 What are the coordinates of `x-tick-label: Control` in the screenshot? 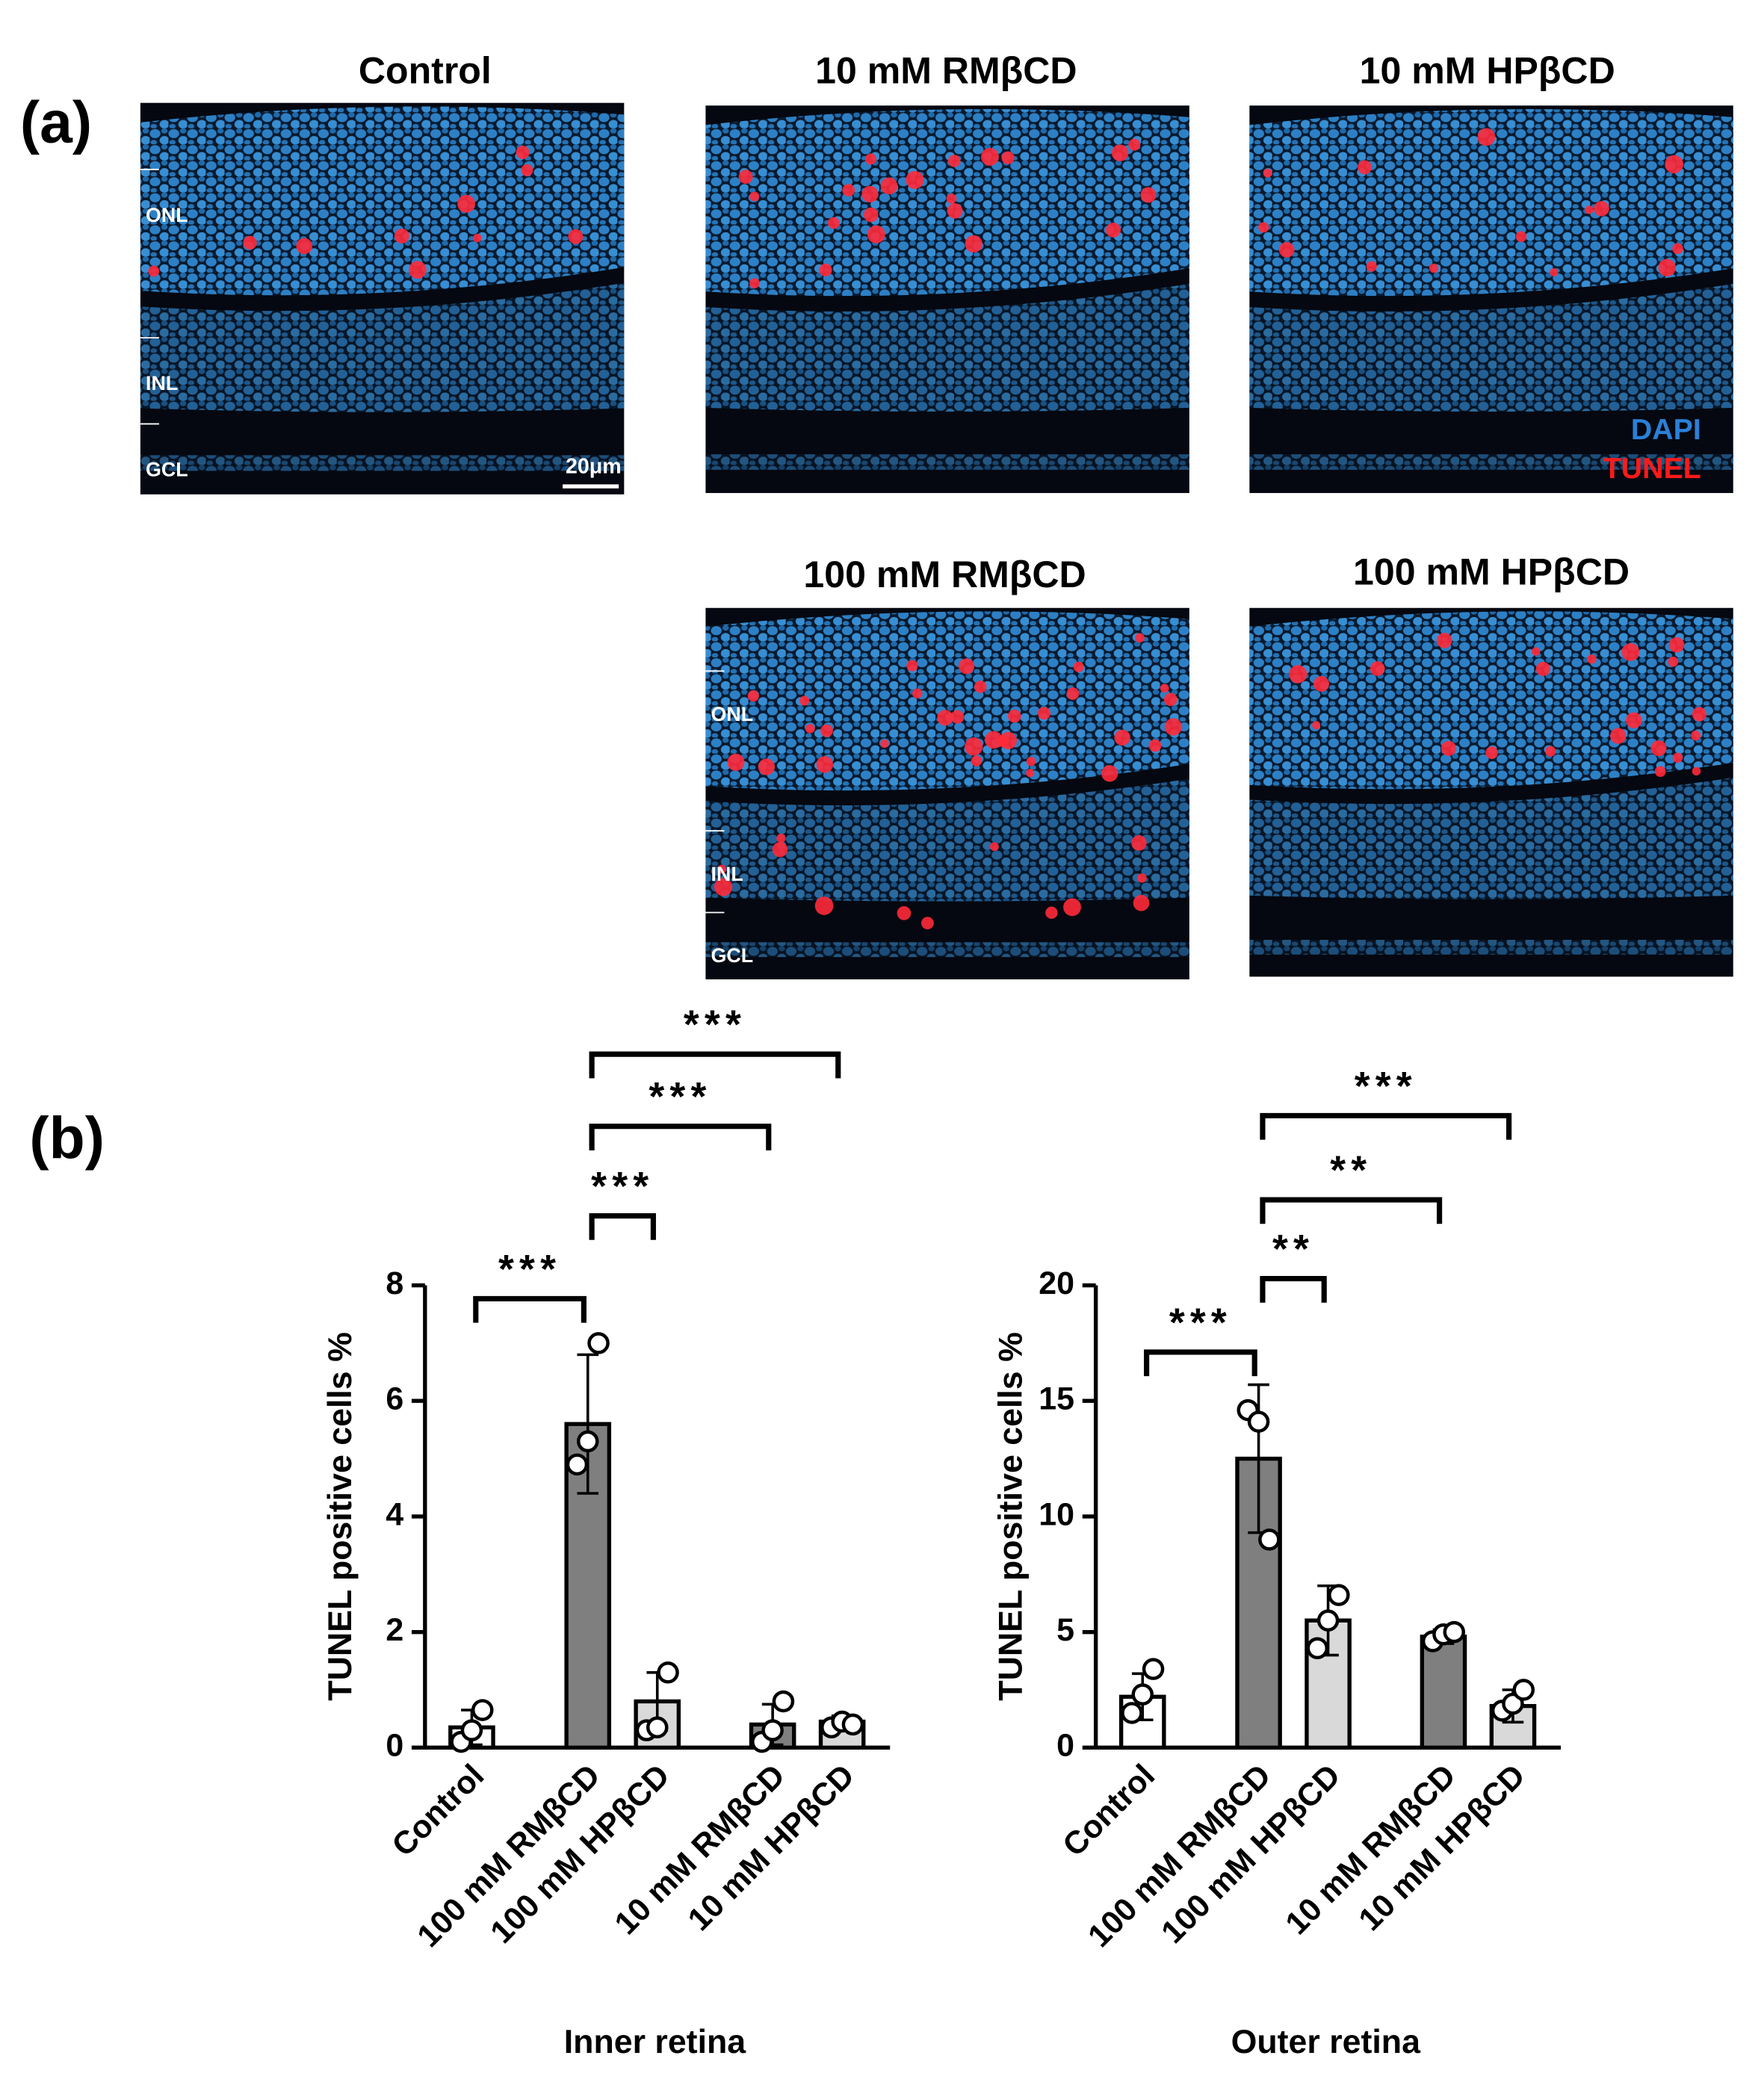 It's located at (438, 1811).